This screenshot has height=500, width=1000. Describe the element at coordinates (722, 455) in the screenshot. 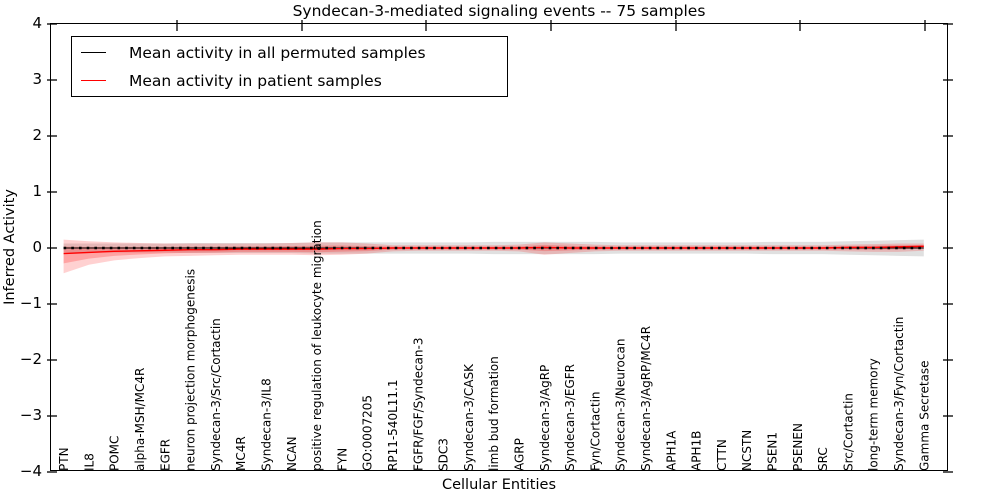

I see `x-category-label: CTTN` at that location.